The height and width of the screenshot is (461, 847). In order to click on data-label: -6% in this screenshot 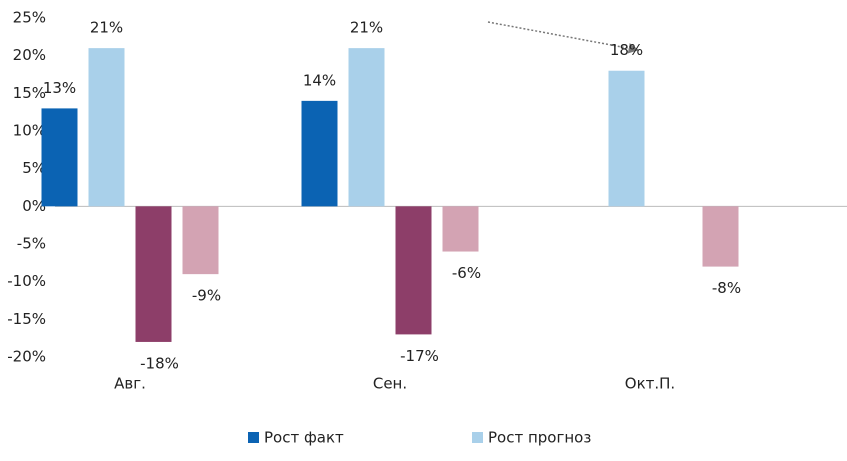, I will do `click(466, 273)`.